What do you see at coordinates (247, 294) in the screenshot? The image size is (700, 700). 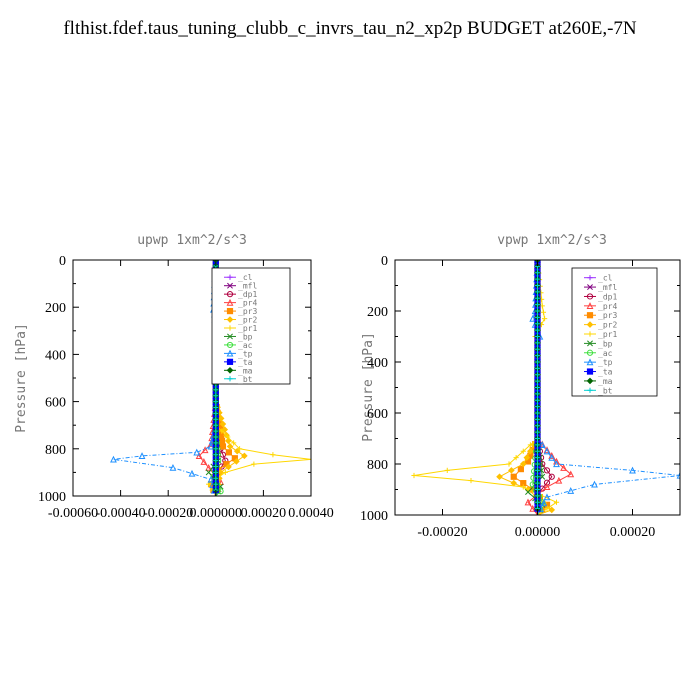 I see `legend-label: _dp1` at bounding box center [247, 294].